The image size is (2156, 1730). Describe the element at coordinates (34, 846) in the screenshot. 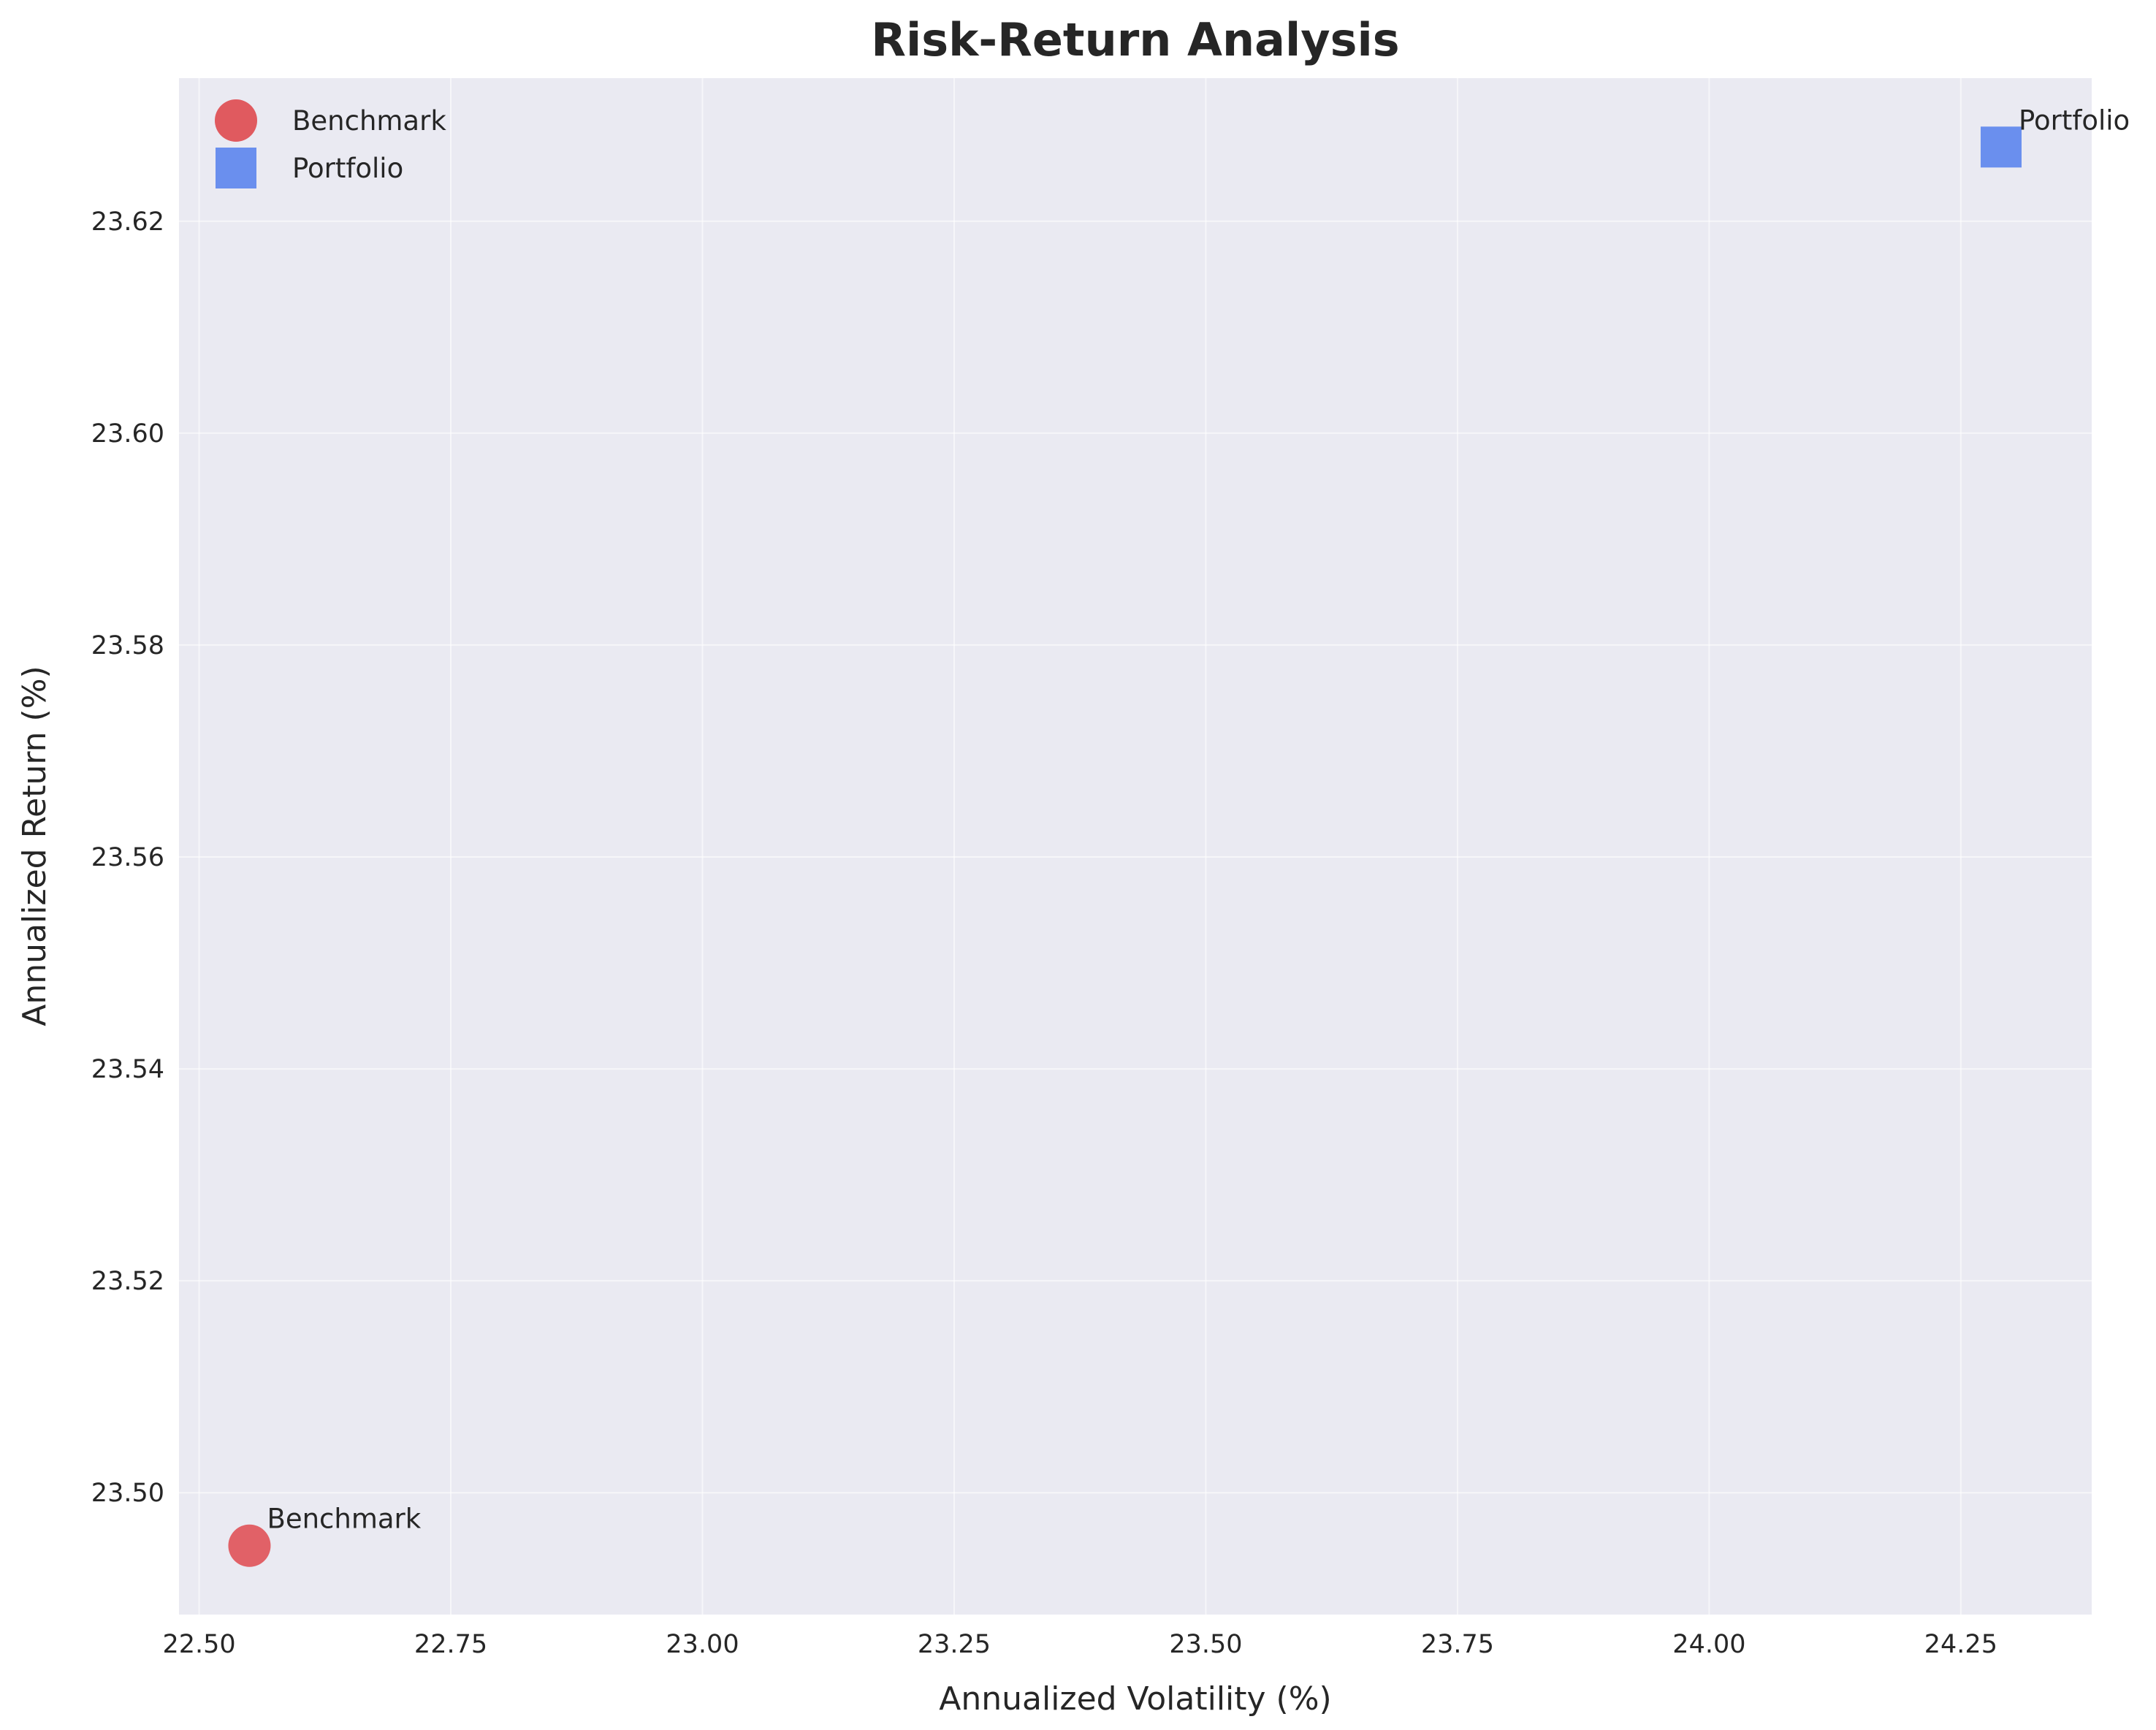

I see `y-axis-label: Annualized Return (%)` at that location.